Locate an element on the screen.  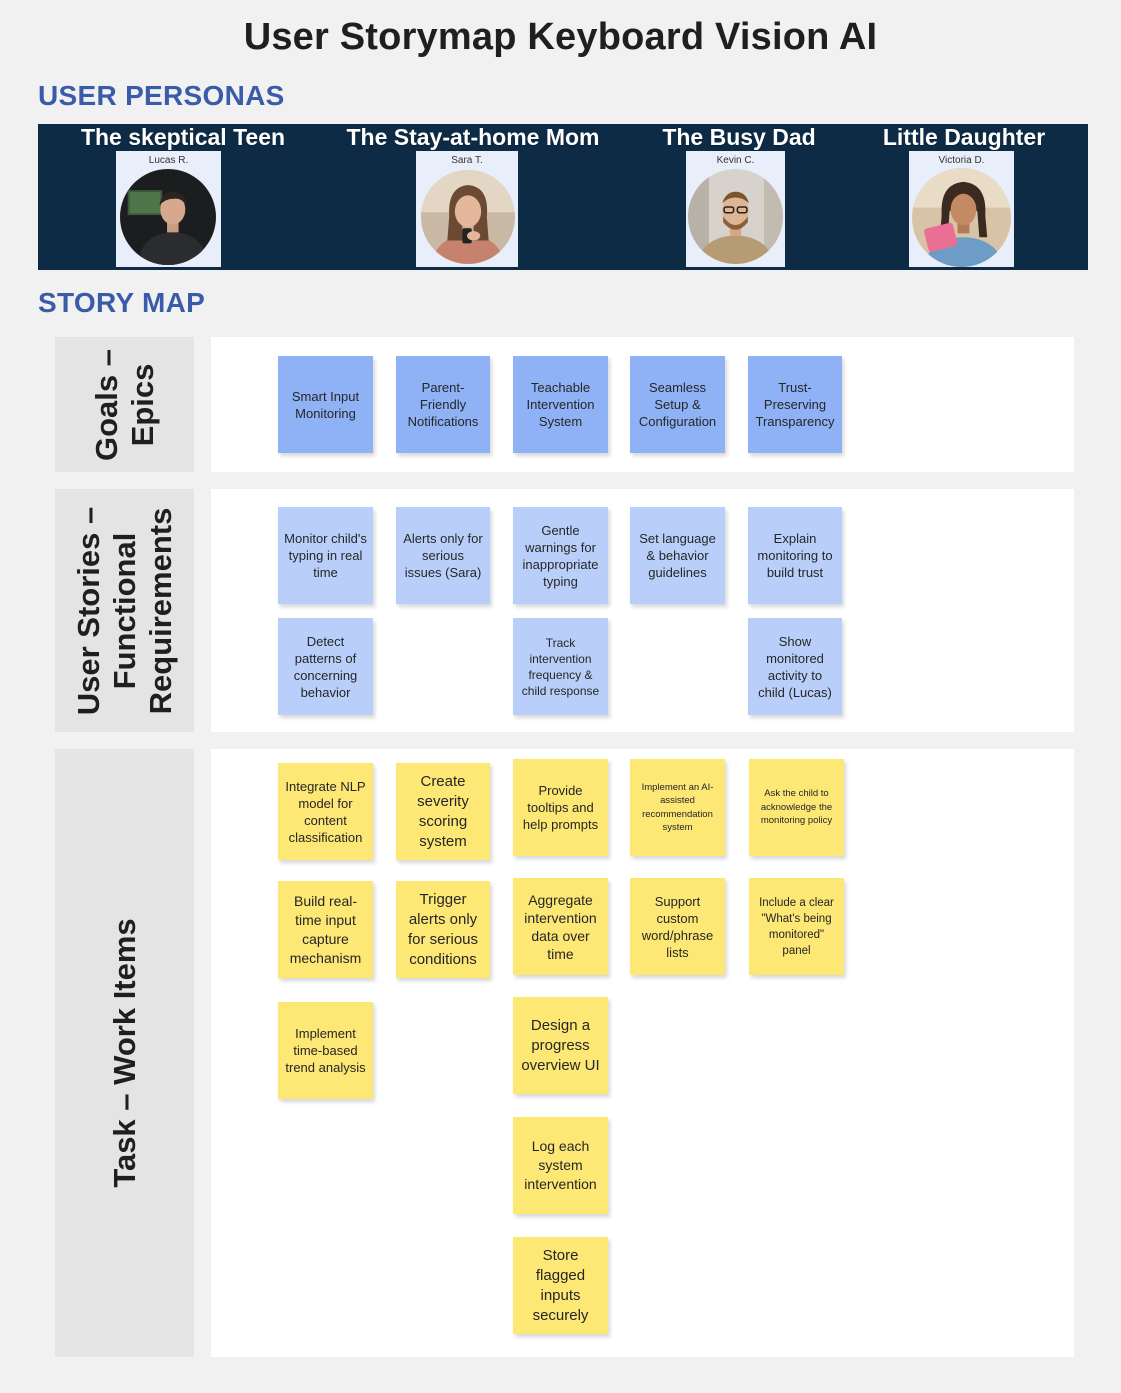
task-note: Implement time-based trend analysis is located at coordinates (325, 1050).